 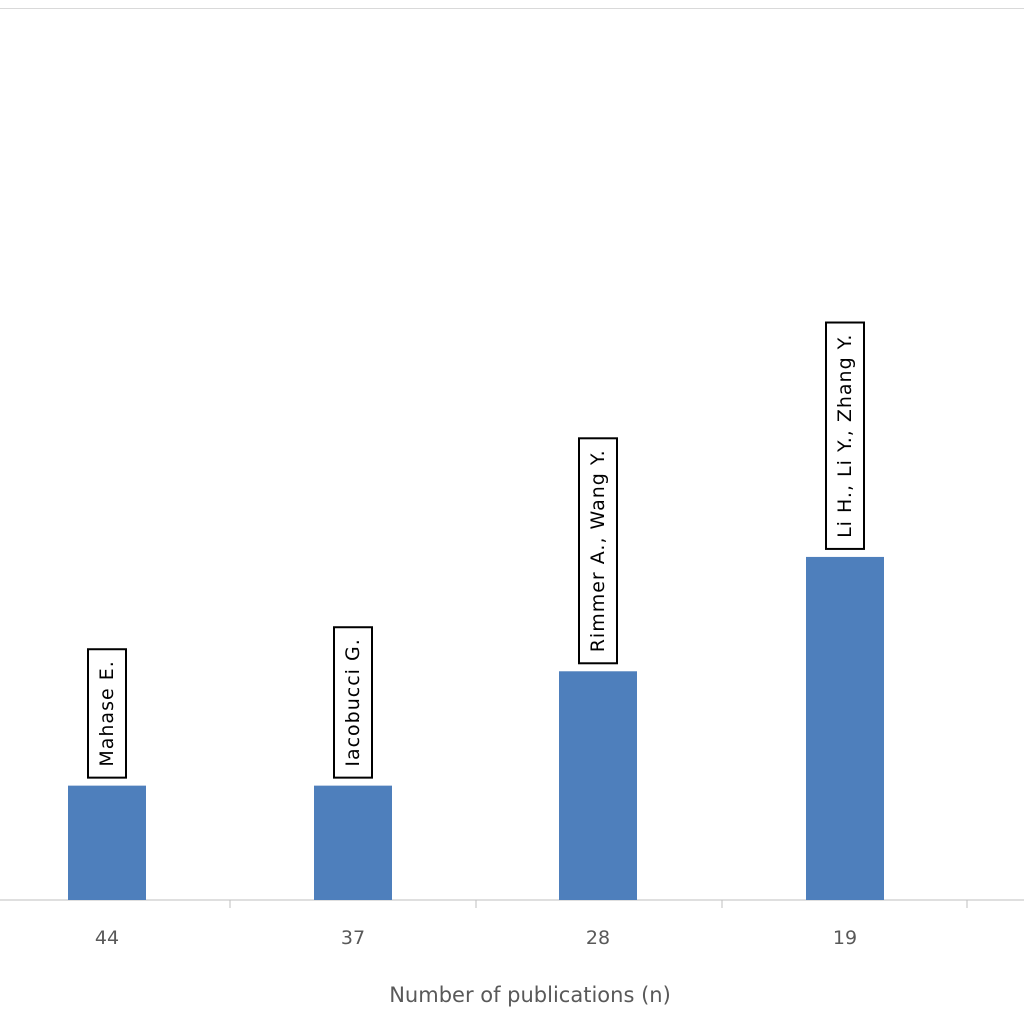 I want to click on data-label-0: Mahase E., so click(x=107, y=713).